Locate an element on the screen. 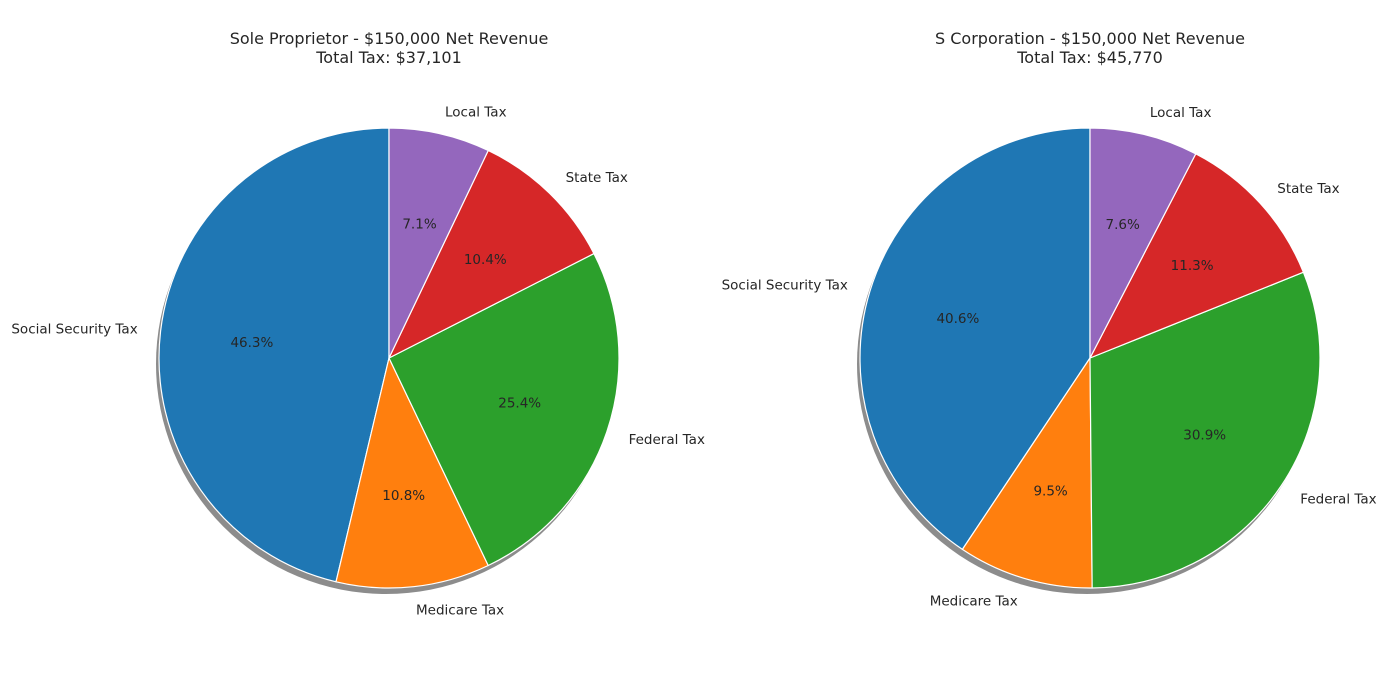  pct-label-federal-tax: 30.9% is located at coordinates (1204, 436).